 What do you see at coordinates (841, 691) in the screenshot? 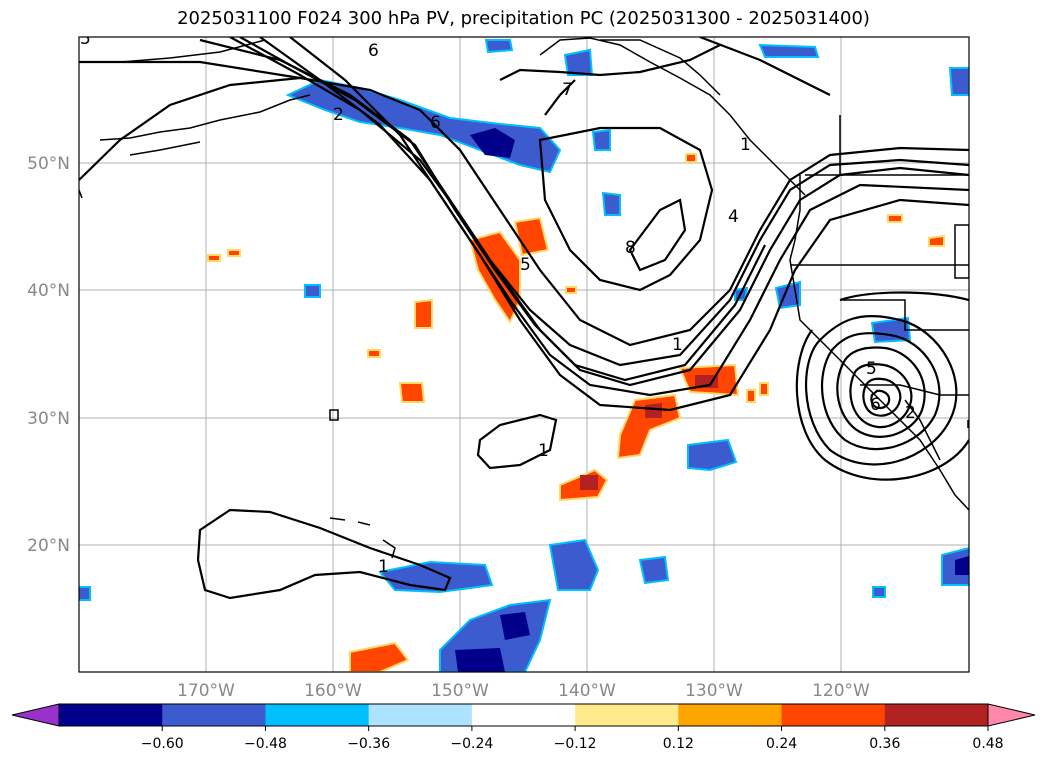
I see `lon-label-120w: 120°W` at bounding box center [841, 691].